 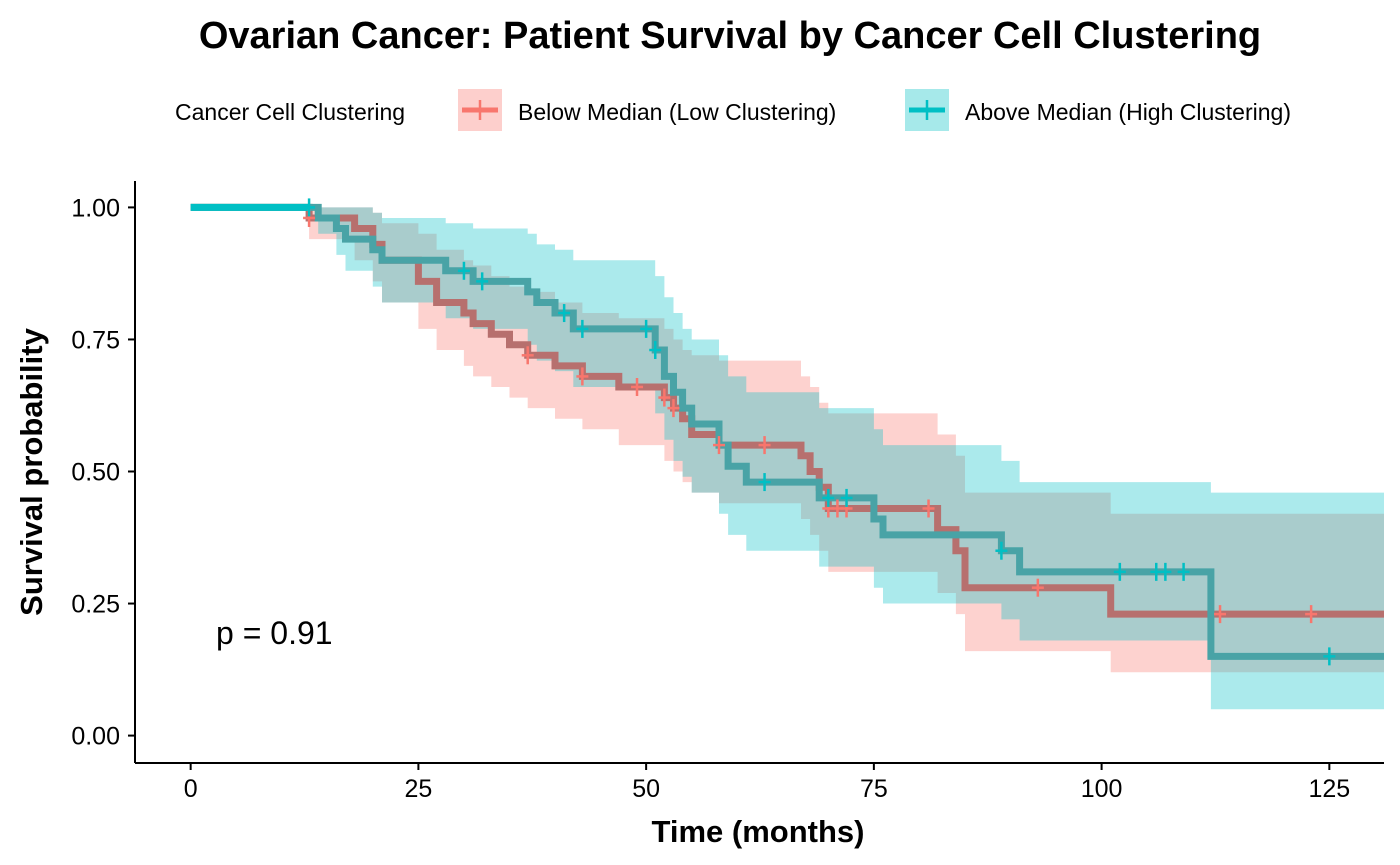 What do you see at coordinates (874, 789) in the screenshot?
I see `x-tick-label-3: 75` at bounding box center [874, 789].